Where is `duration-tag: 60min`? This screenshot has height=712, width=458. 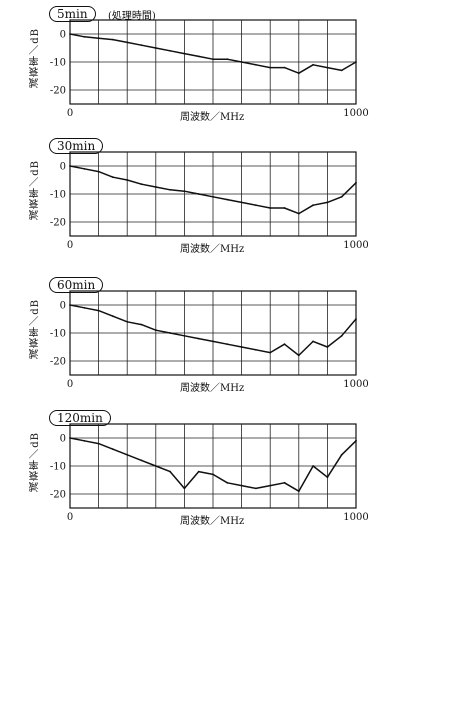 duration-tag: 60min is located at coordinates (76, 285).